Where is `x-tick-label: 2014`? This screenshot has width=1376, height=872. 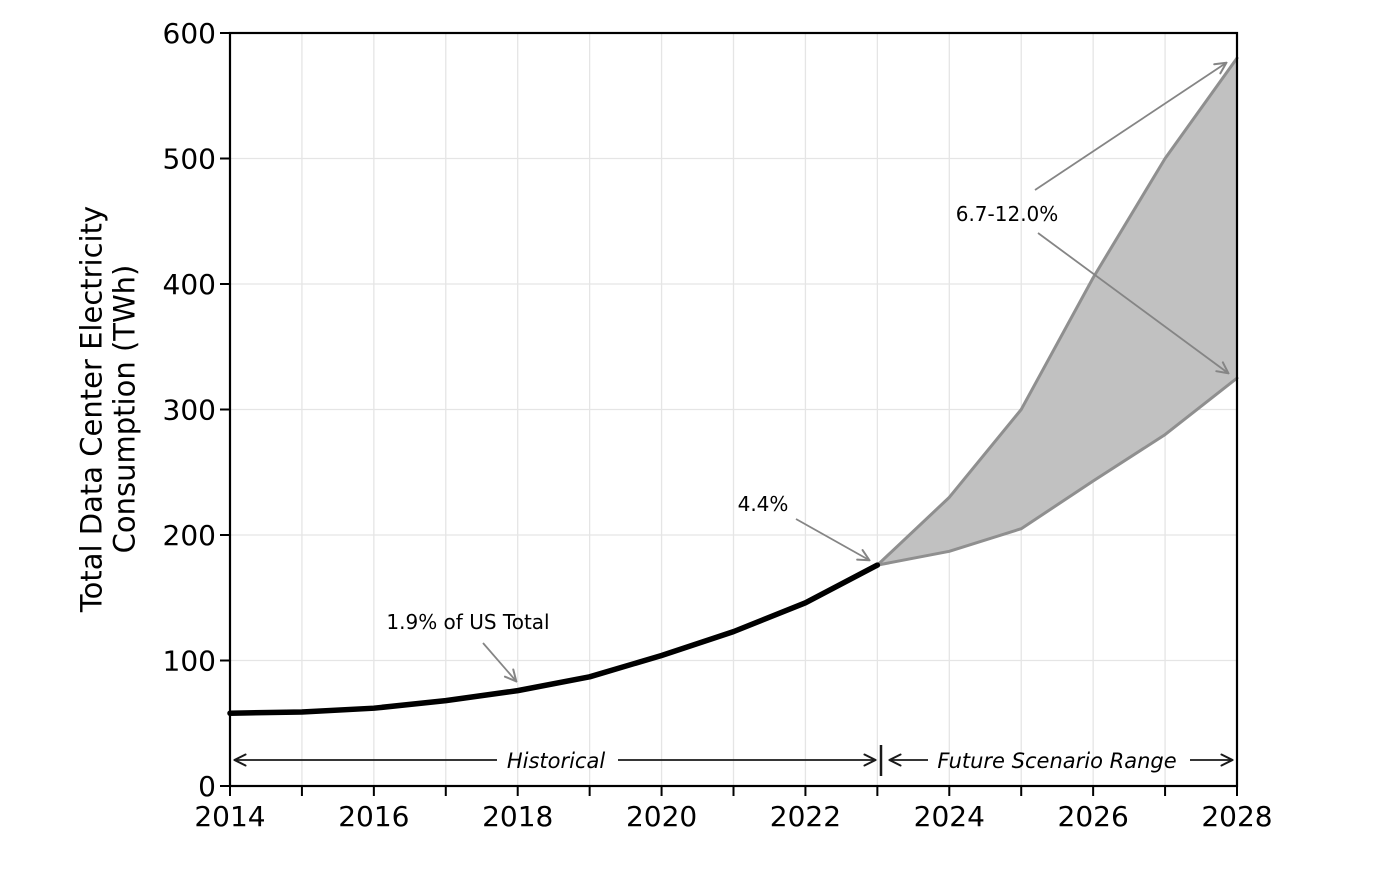
x-tick-label: 2014 is located at coordinates (229, 816).